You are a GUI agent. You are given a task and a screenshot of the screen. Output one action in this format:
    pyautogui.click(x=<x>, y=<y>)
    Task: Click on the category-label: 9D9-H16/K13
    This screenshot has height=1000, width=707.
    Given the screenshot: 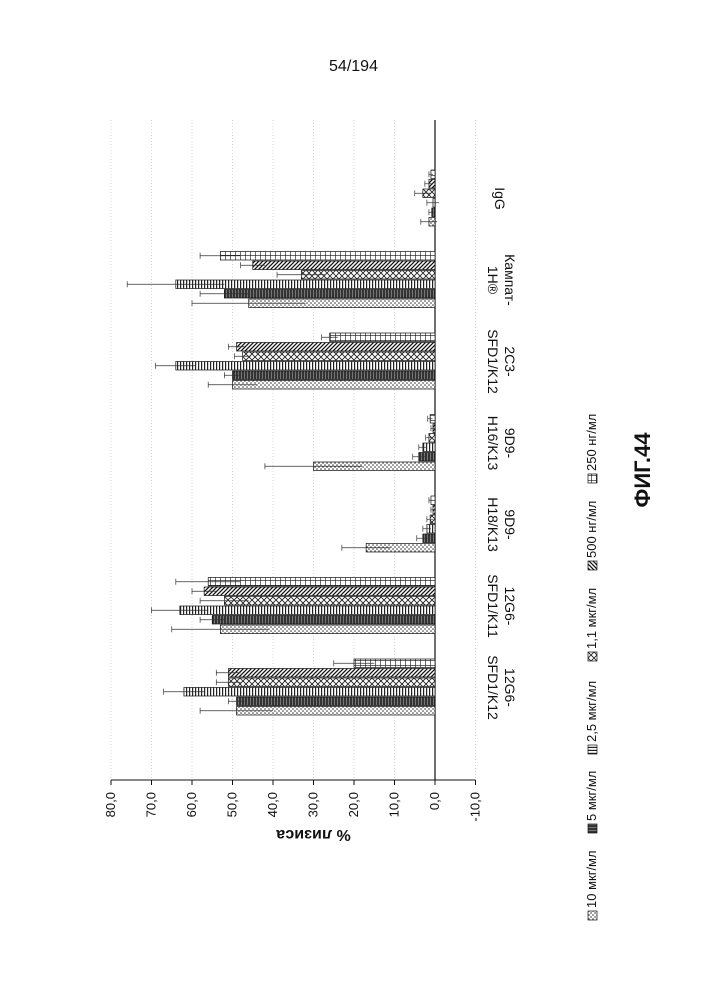 What is the action you would take?
    pyautogui.click(x=501, y=443)
    